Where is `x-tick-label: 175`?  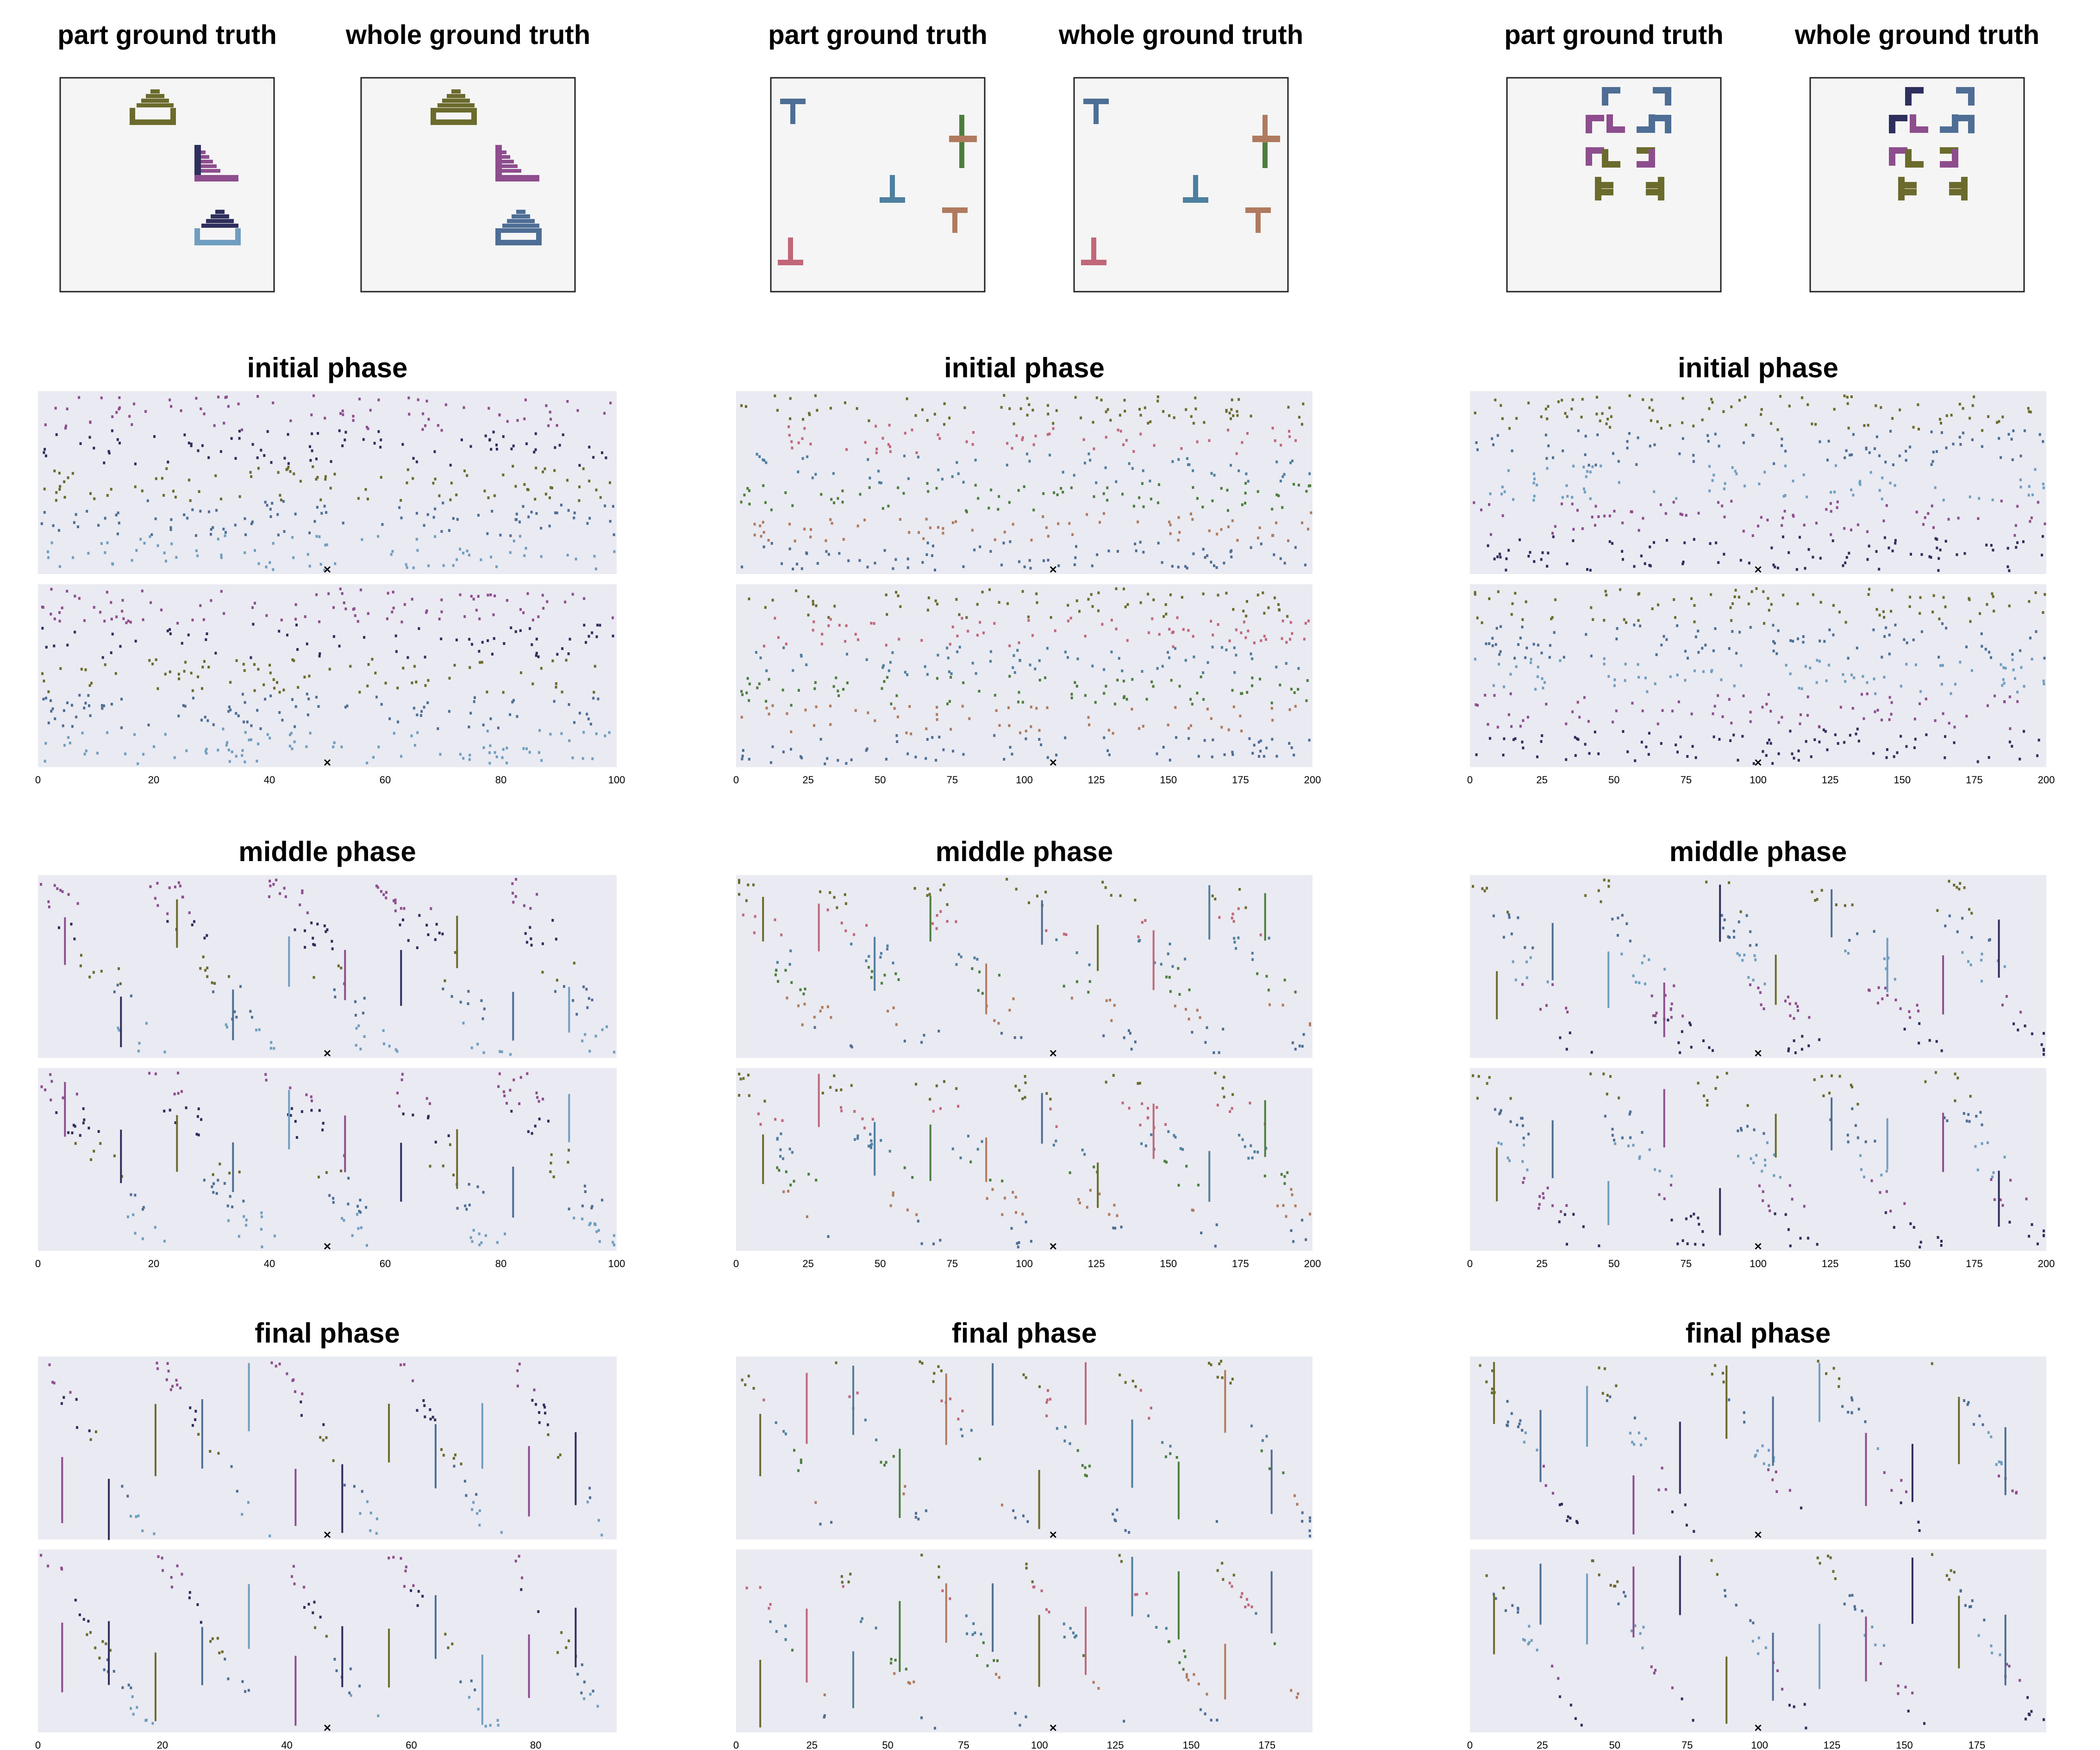 x-tick-label: 175 is located at coordinates (1977, 1745).